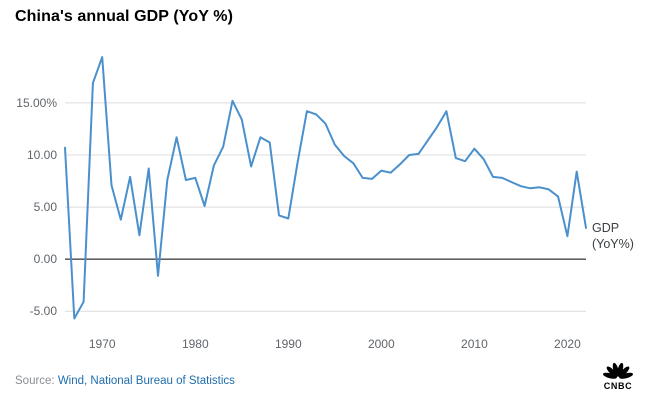 The height and width of the screenshot is (411, 650). I want to click on cnbc-logo: CNBC, so click(618, 375).